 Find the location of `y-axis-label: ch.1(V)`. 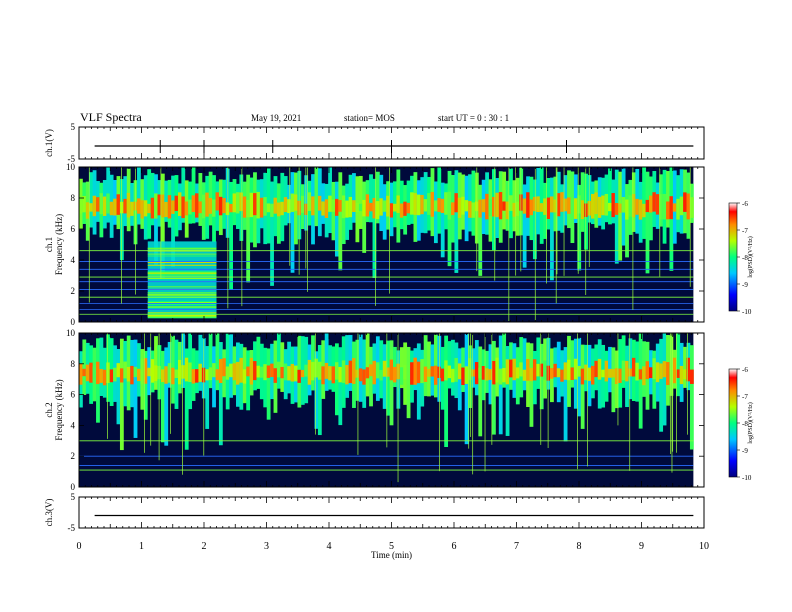

y-axis-label: ch.1(V) is located at coordinates (49, 143).